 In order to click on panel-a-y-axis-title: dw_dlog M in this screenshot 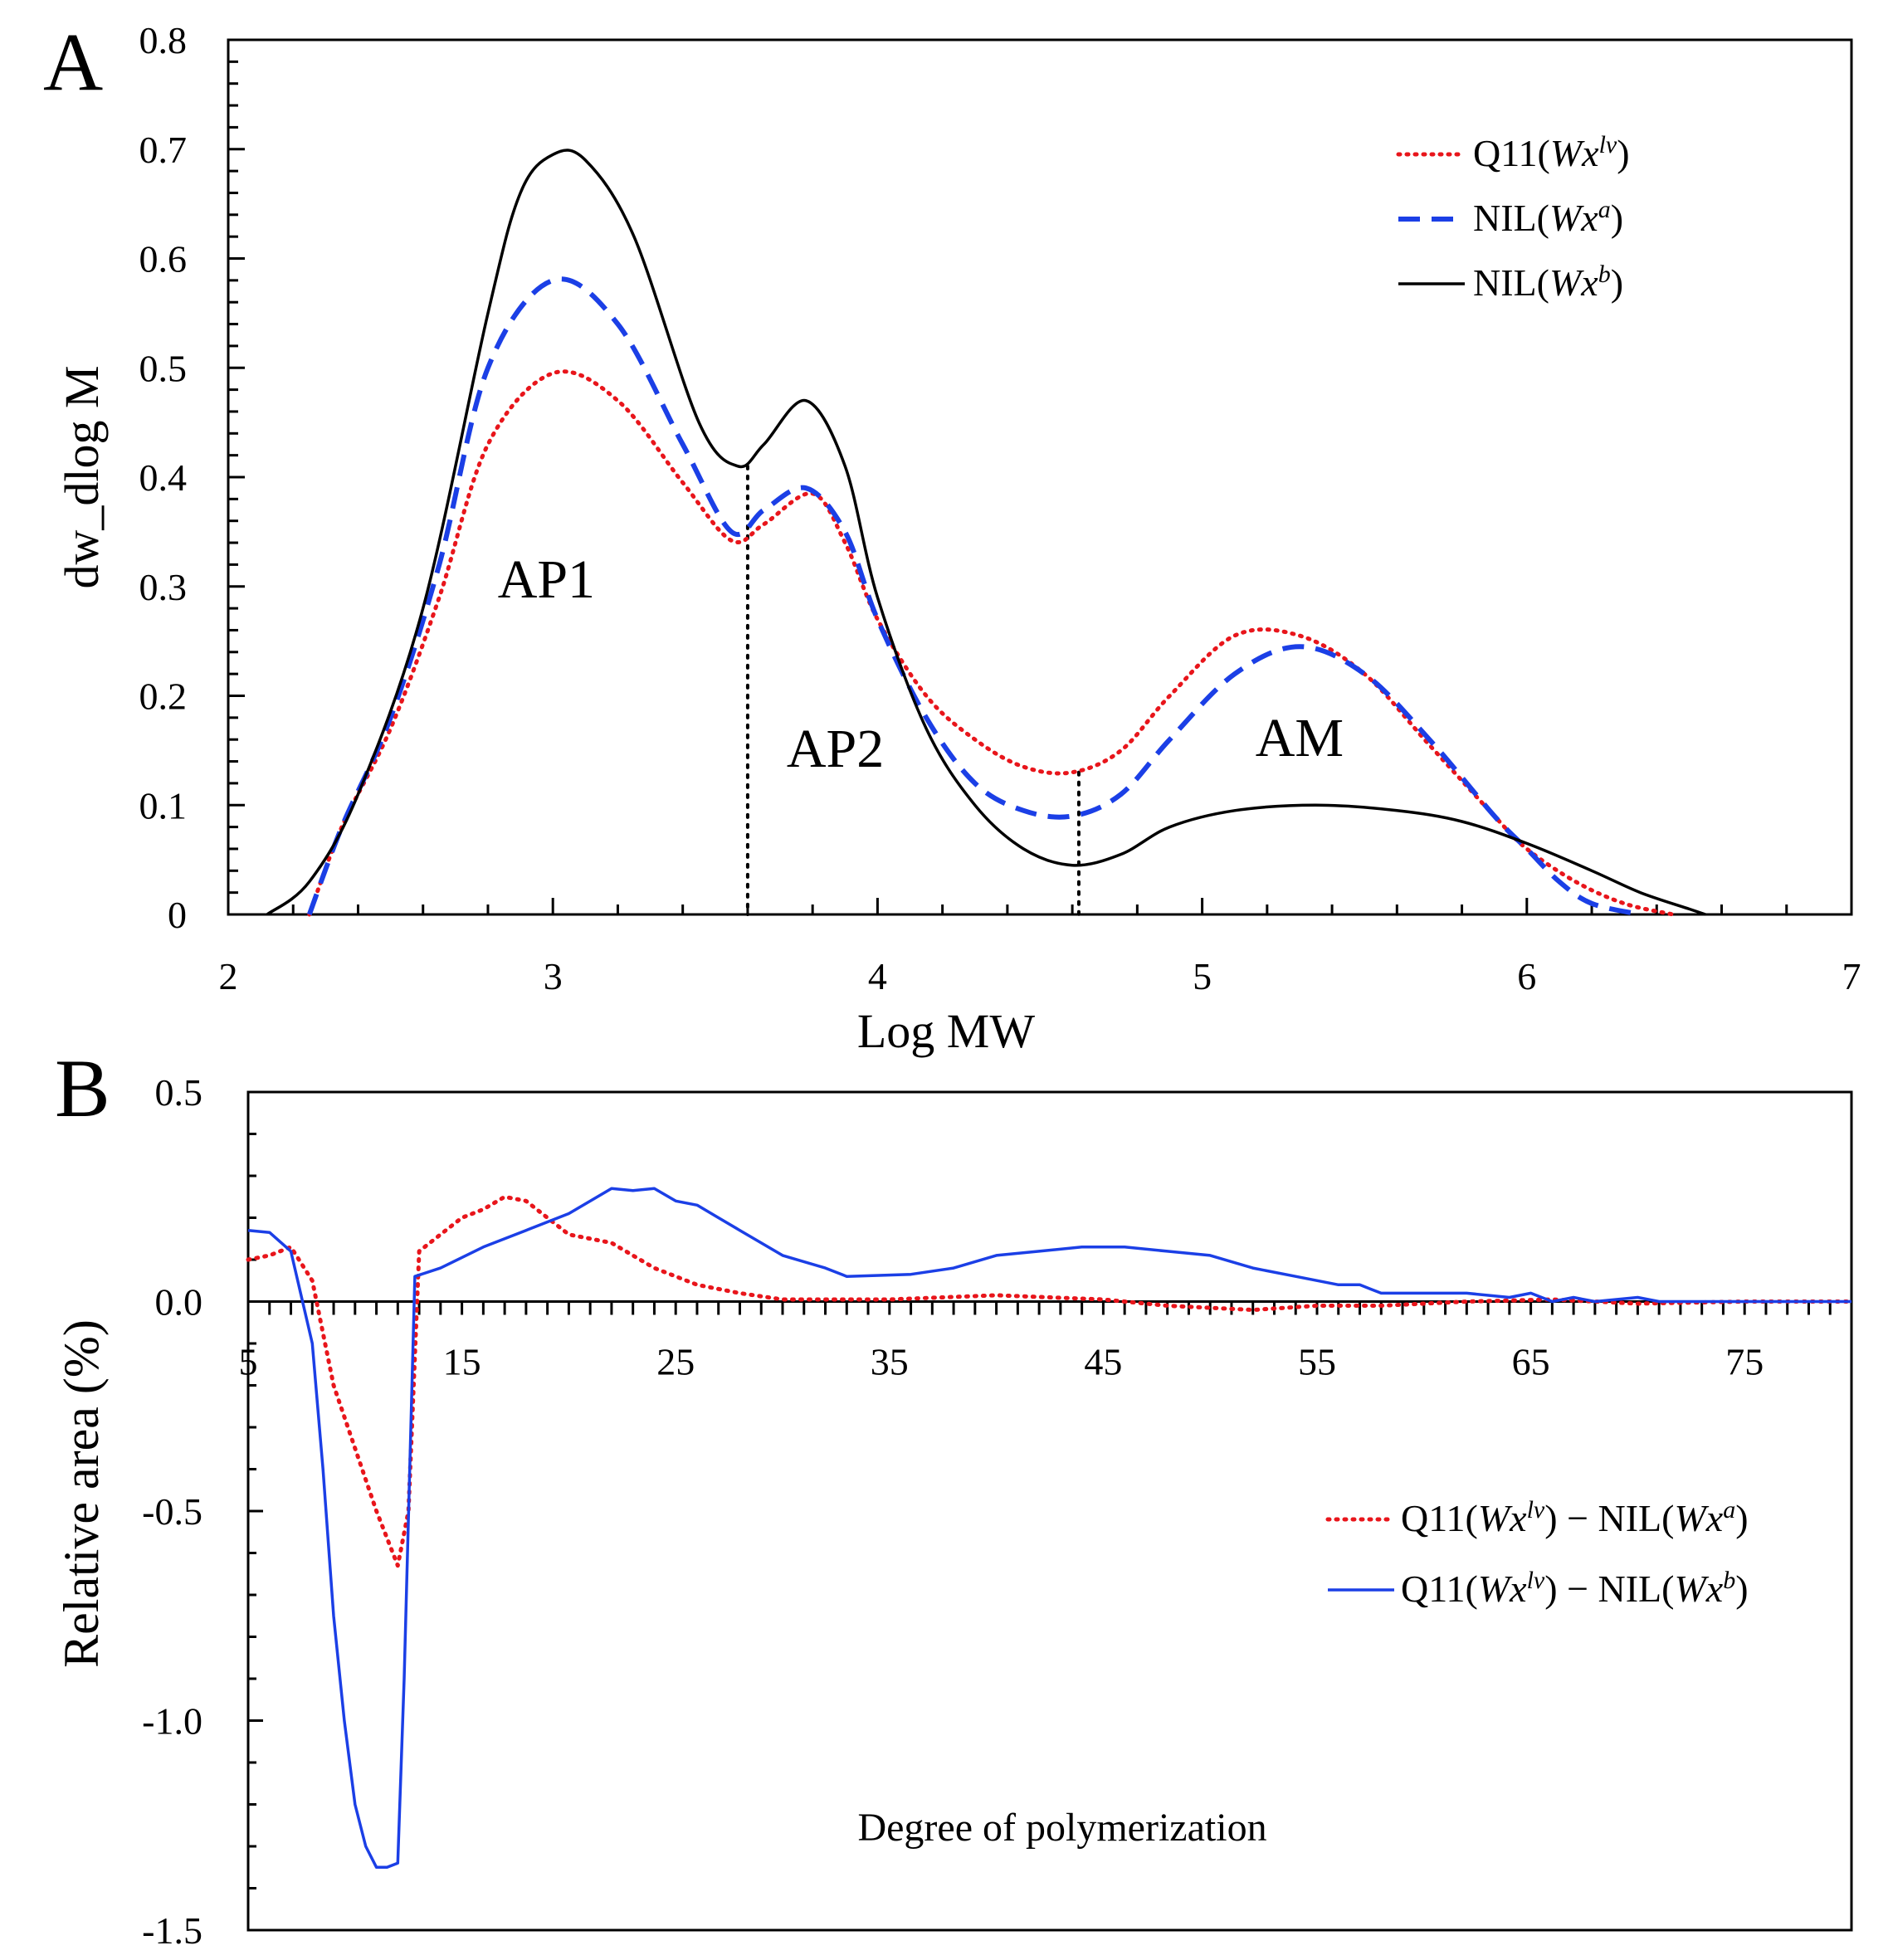, I will do `click(82, 476)`.